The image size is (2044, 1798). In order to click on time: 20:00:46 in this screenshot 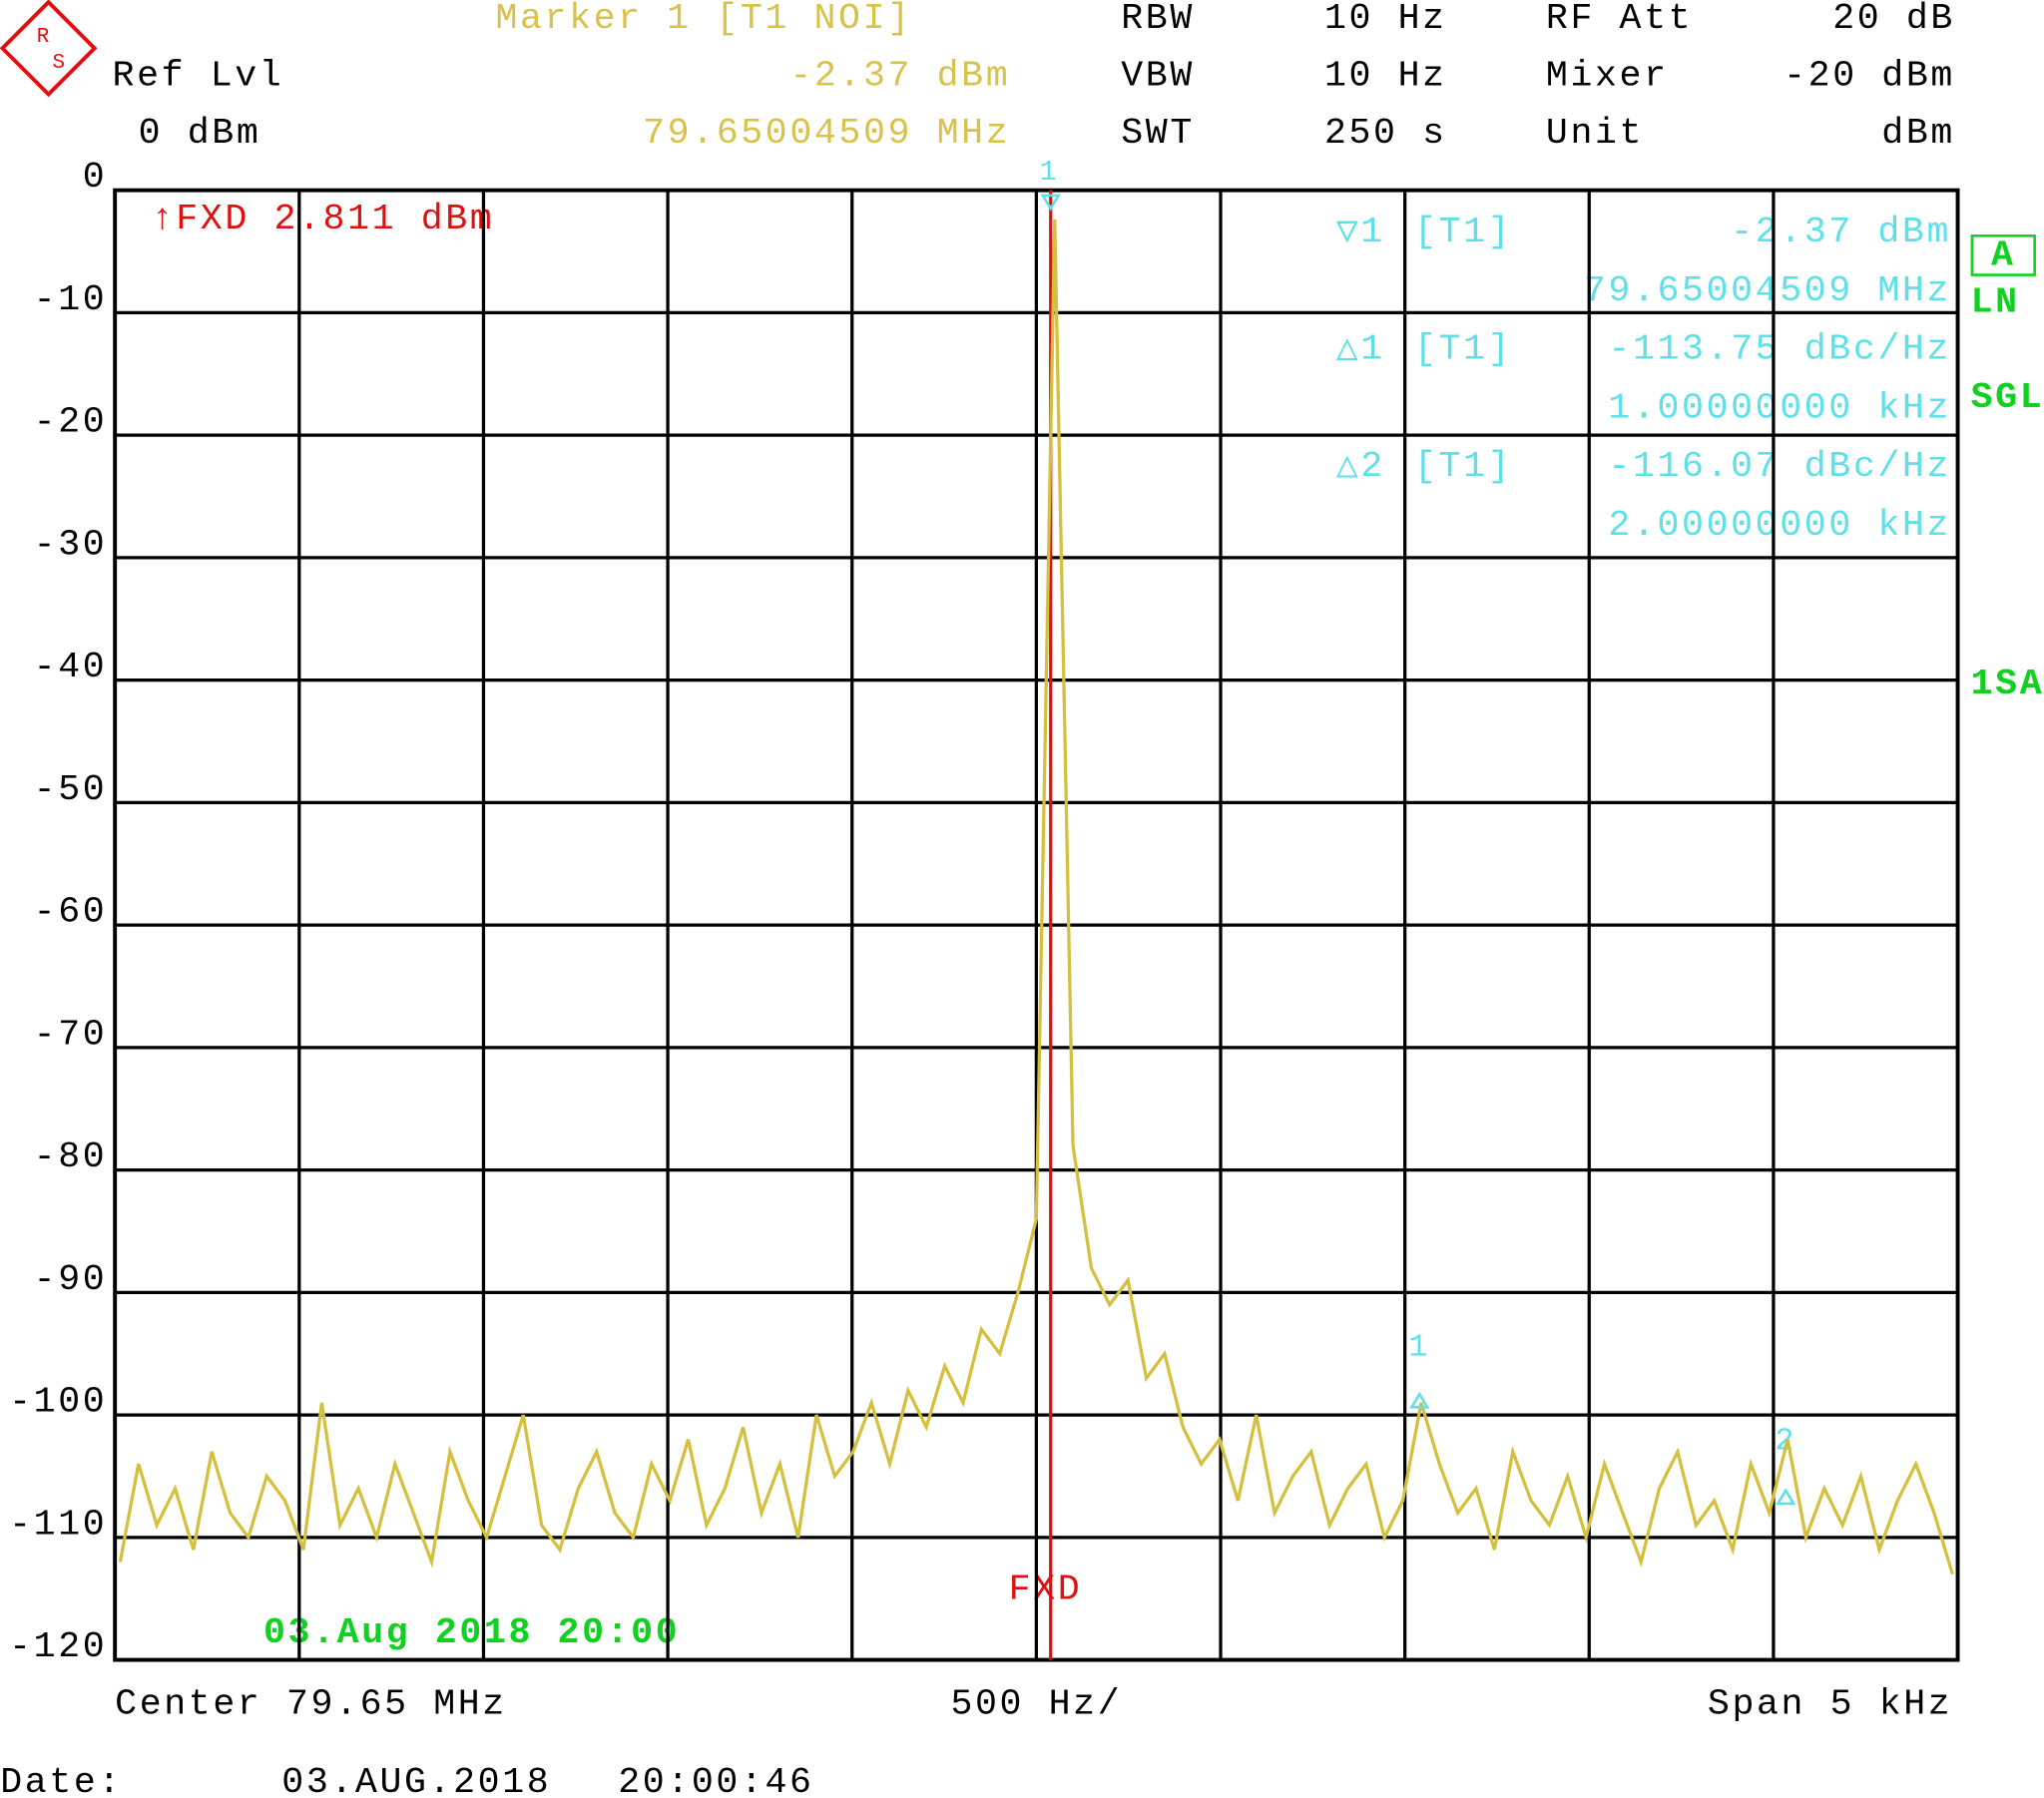, I will do `click(715, 1780)`.